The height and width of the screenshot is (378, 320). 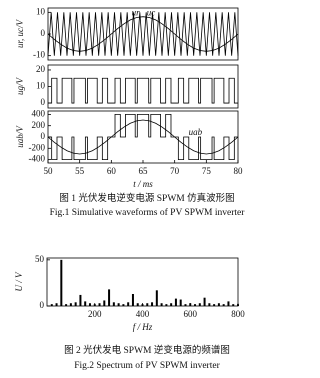 I want to click on caption-en: Fig.2 Spectrum of PV SPWM inverter, so click(x=147, y=365).